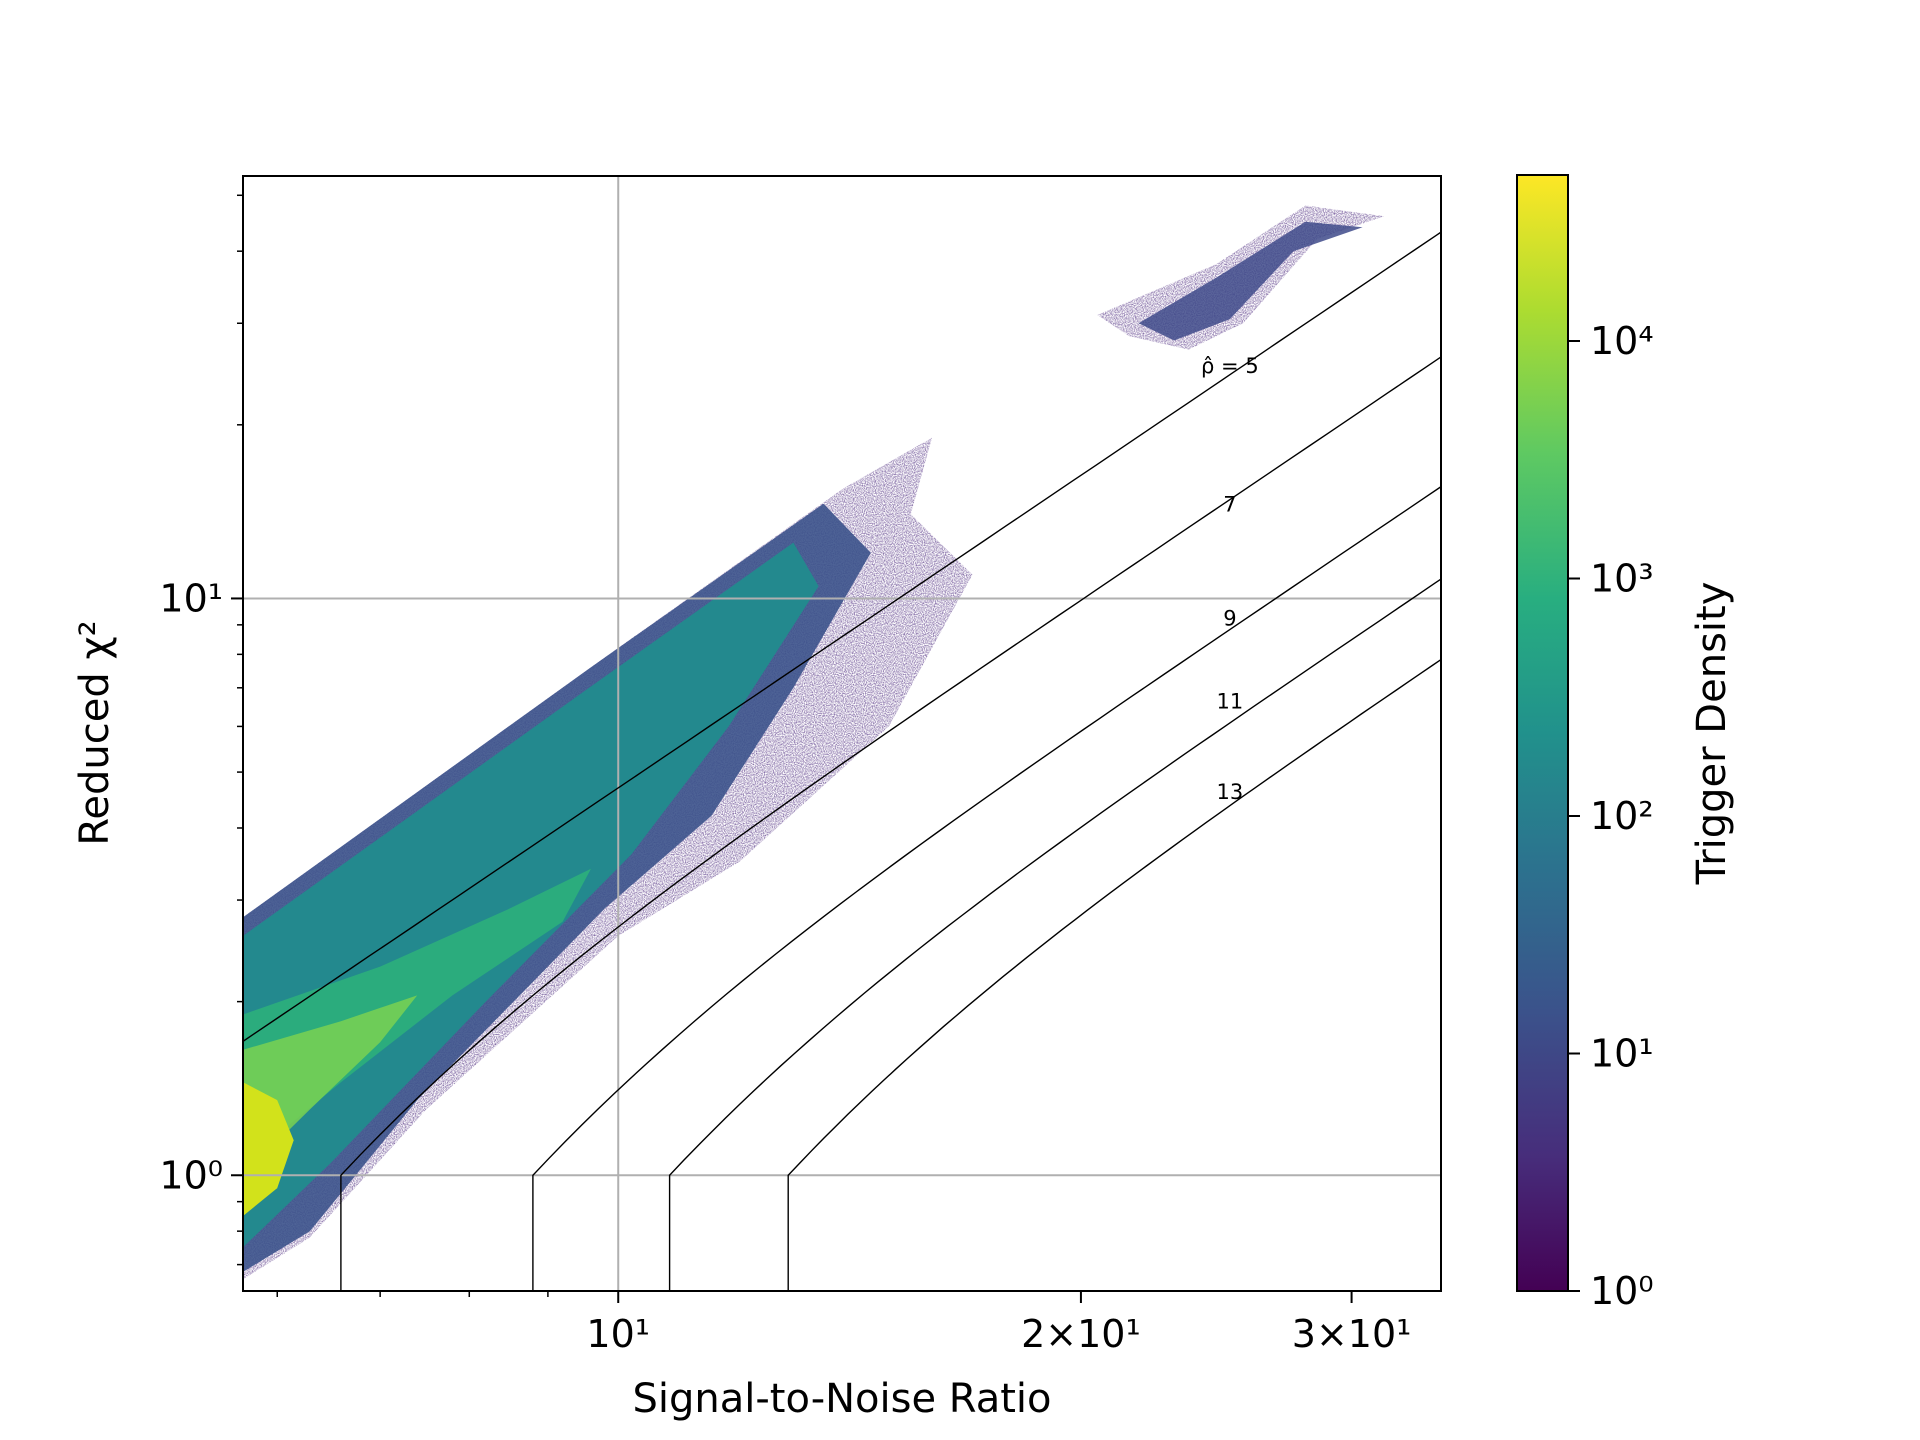 The height and width of the screenshot is (1440, 1920). I want to click on colorbar-label: Trigger Density, so click(1712, 734).